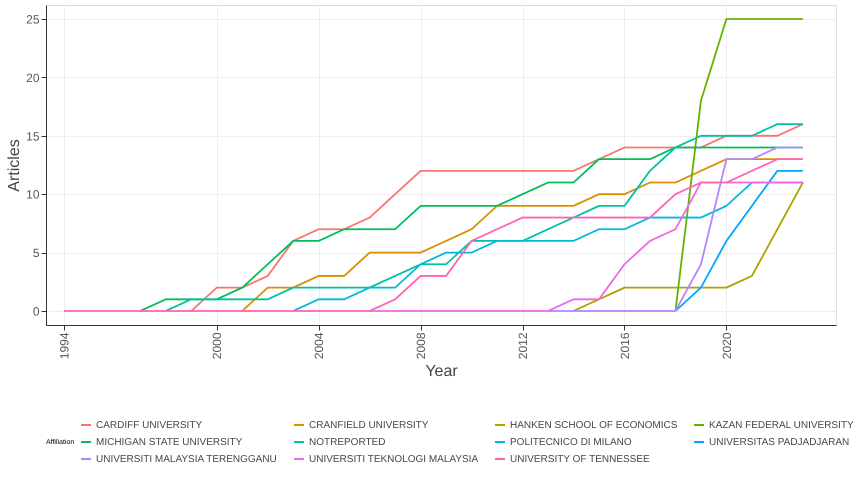  What do you see at coordinates (36, 311) in the screenshot?
I see `y-tick-label: 0` at bounding box center [36, 311].